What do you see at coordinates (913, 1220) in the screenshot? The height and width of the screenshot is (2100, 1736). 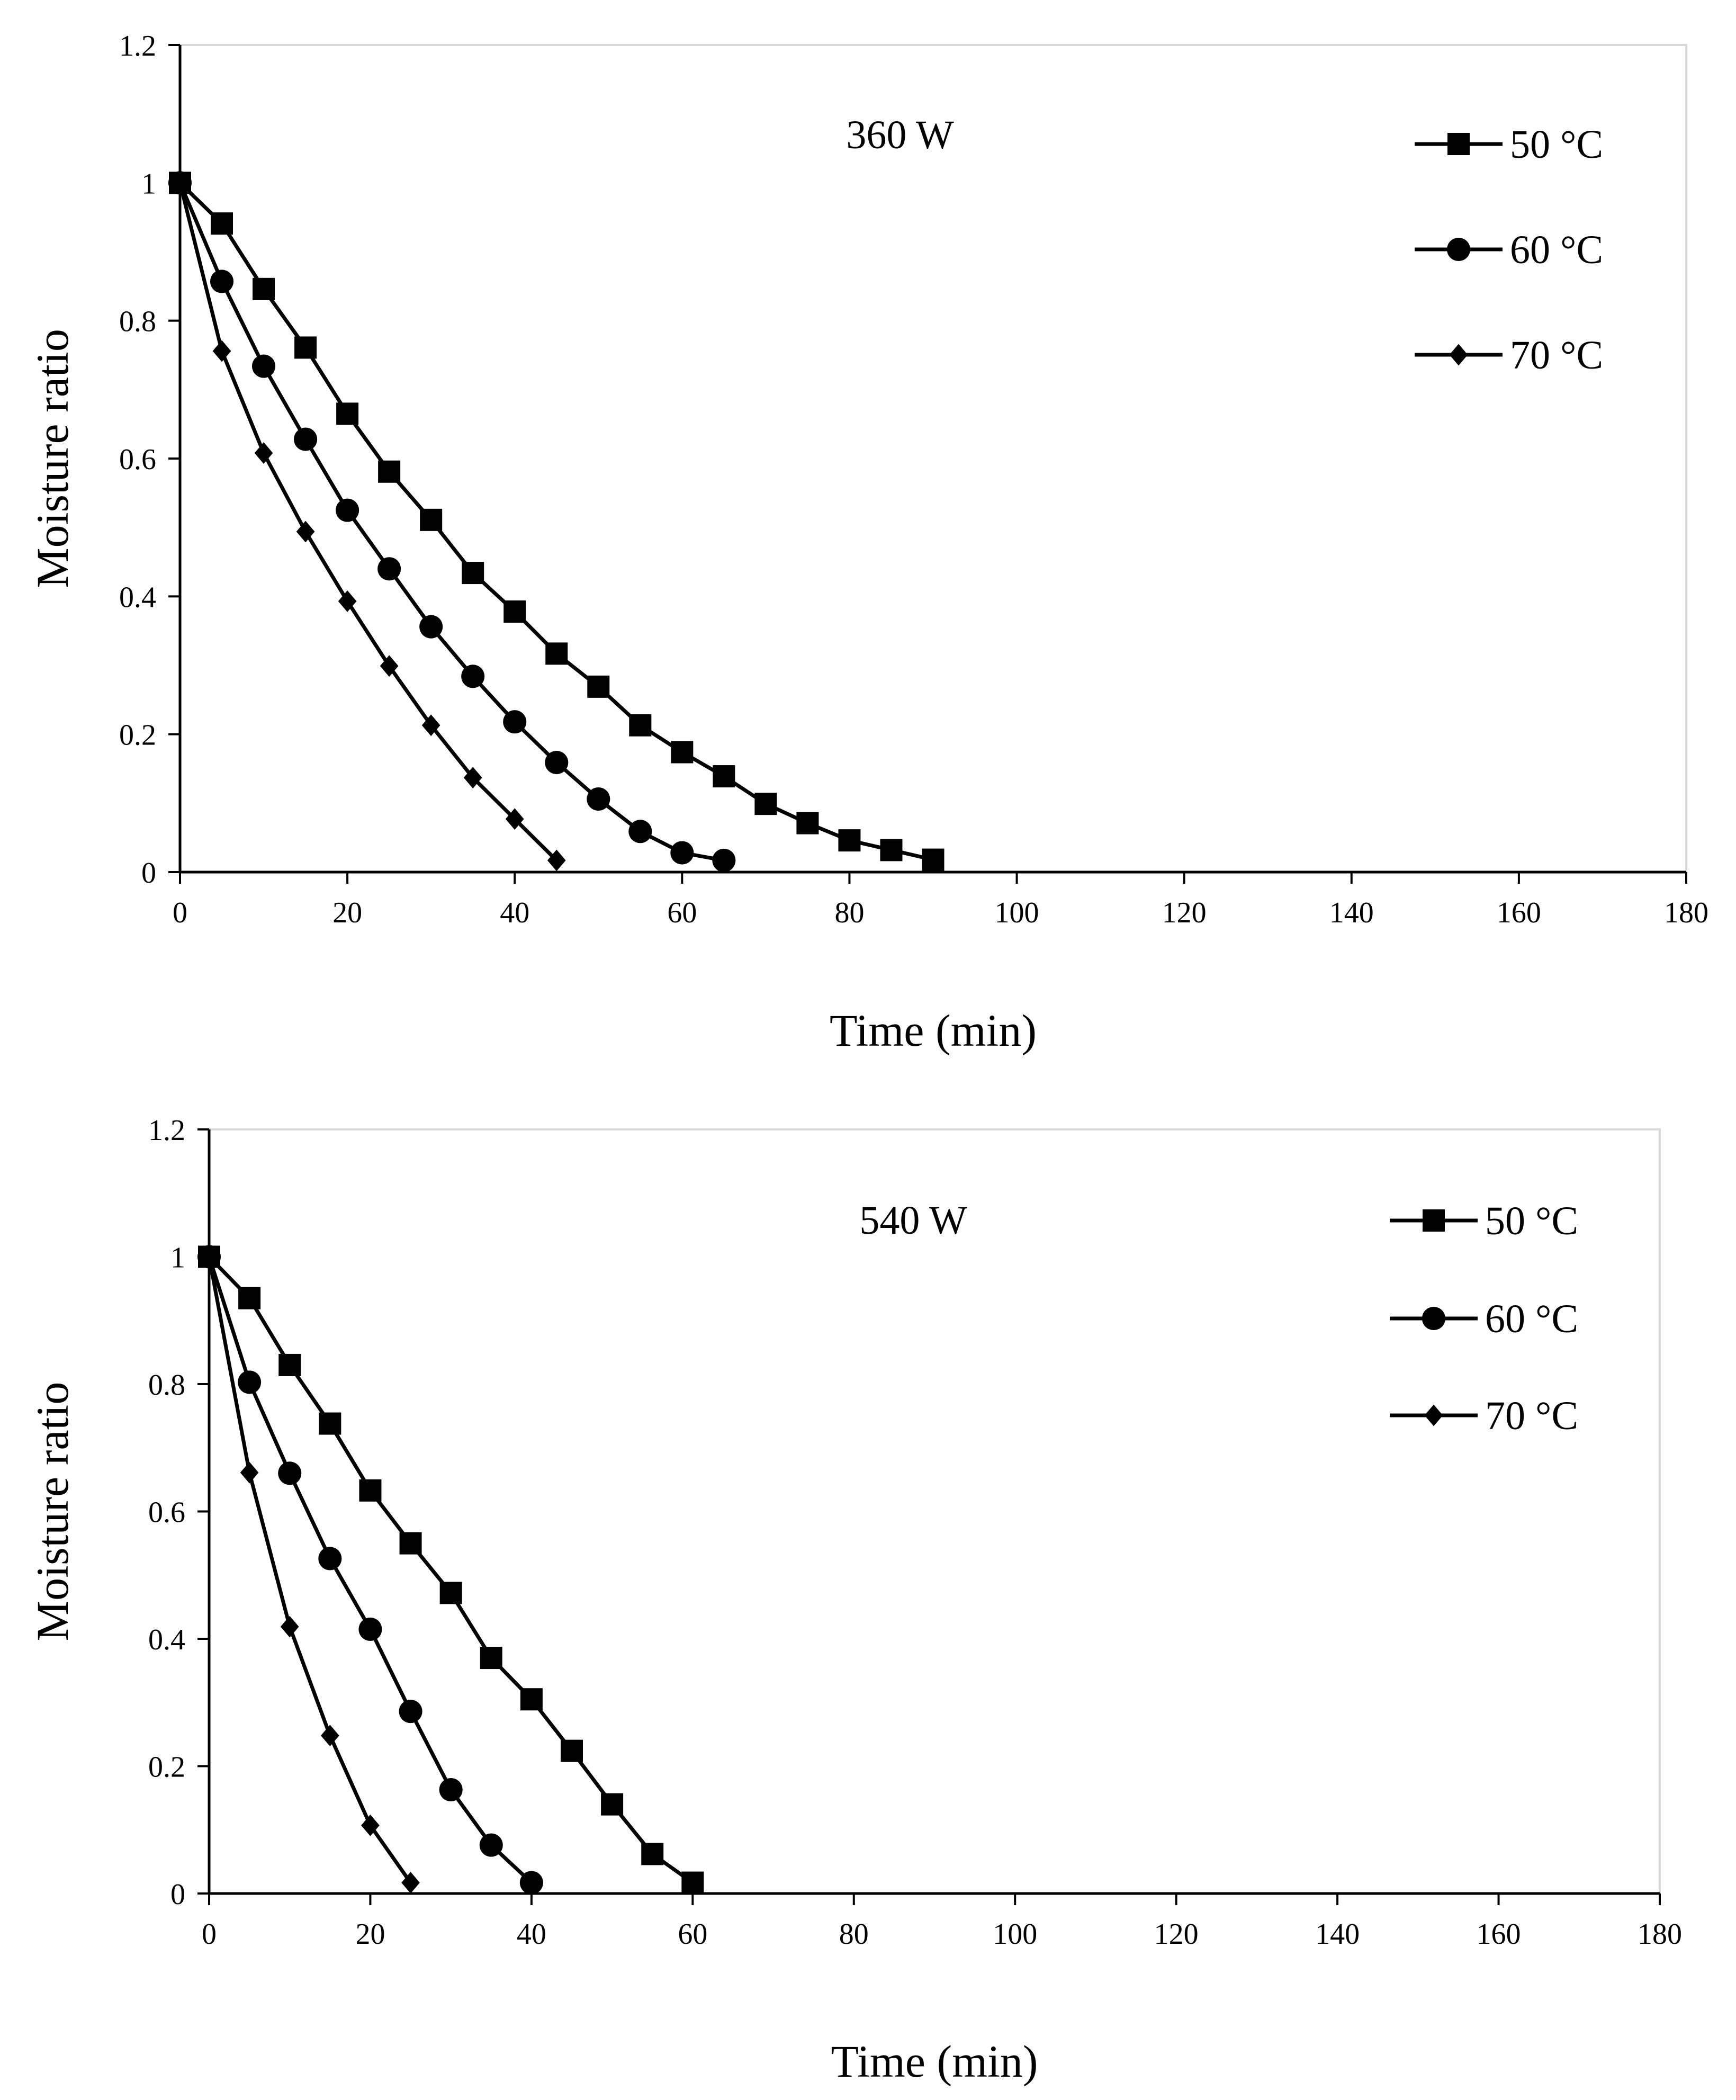 I see `power-annotation: 540 W` at bounding box center [913, 1220].